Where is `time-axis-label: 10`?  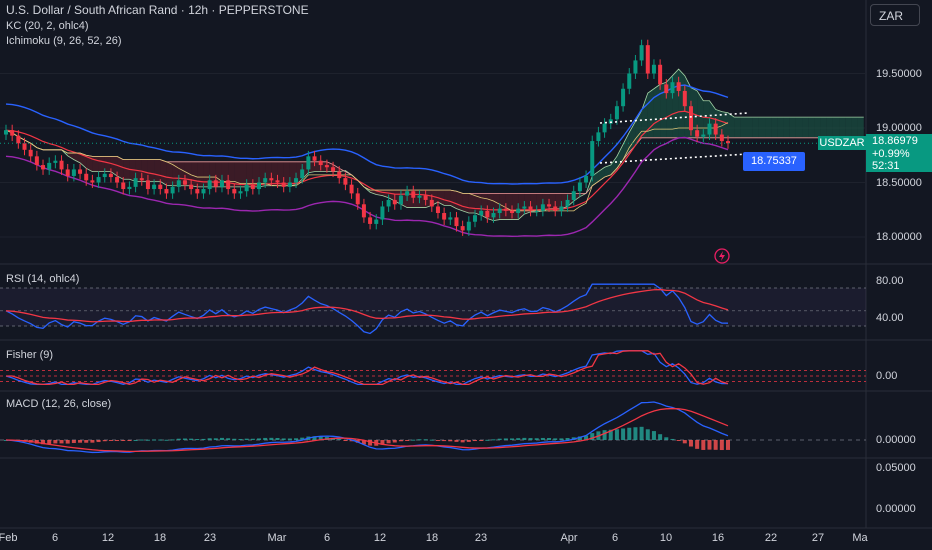 time-axis-label: 10 is located at coordinates (666, 538).